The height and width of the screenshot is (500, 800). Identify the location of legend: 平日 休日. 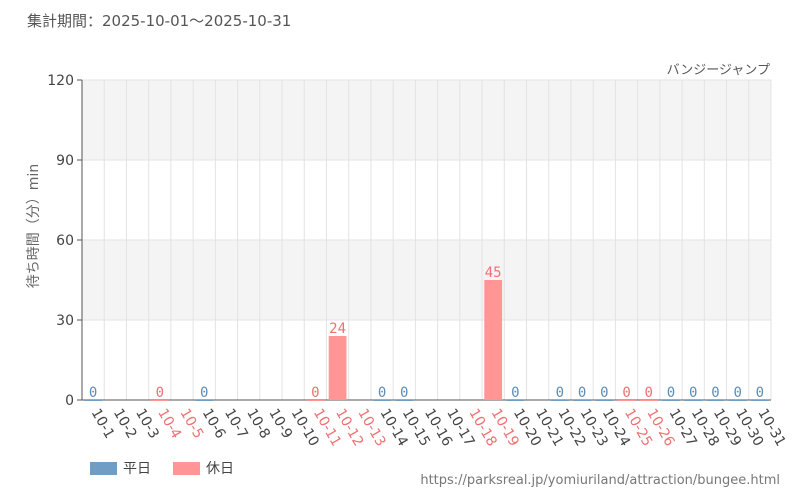
(162, 468).